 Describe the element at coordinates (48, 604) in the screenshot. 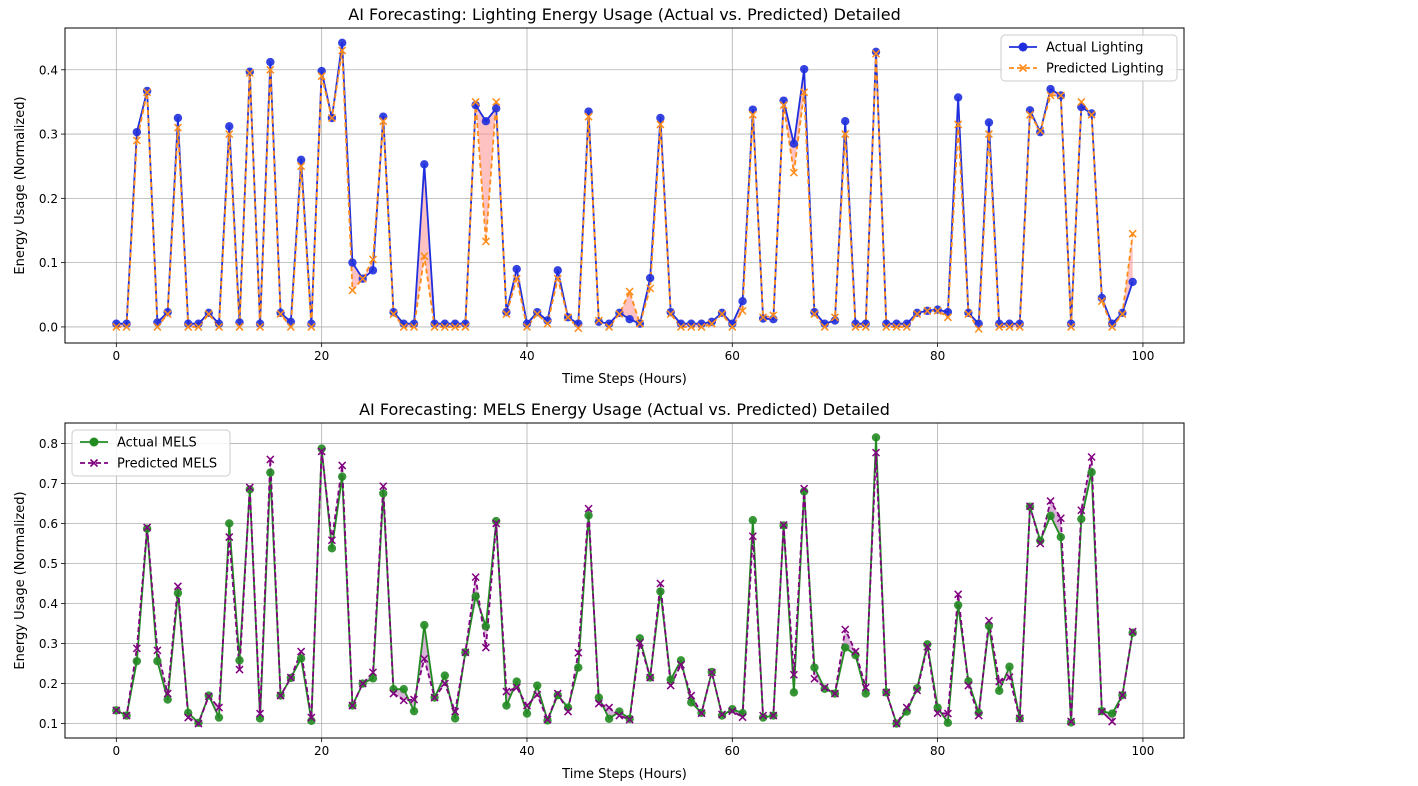

I see `y-tick-label: 0.4` at that location.